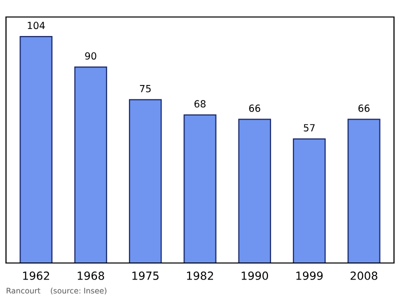 The width and height of the screenshot is (400, 299). Describe the element at coordinates (309, 128) in the screenshot. I see `data-label: 57` at that location.